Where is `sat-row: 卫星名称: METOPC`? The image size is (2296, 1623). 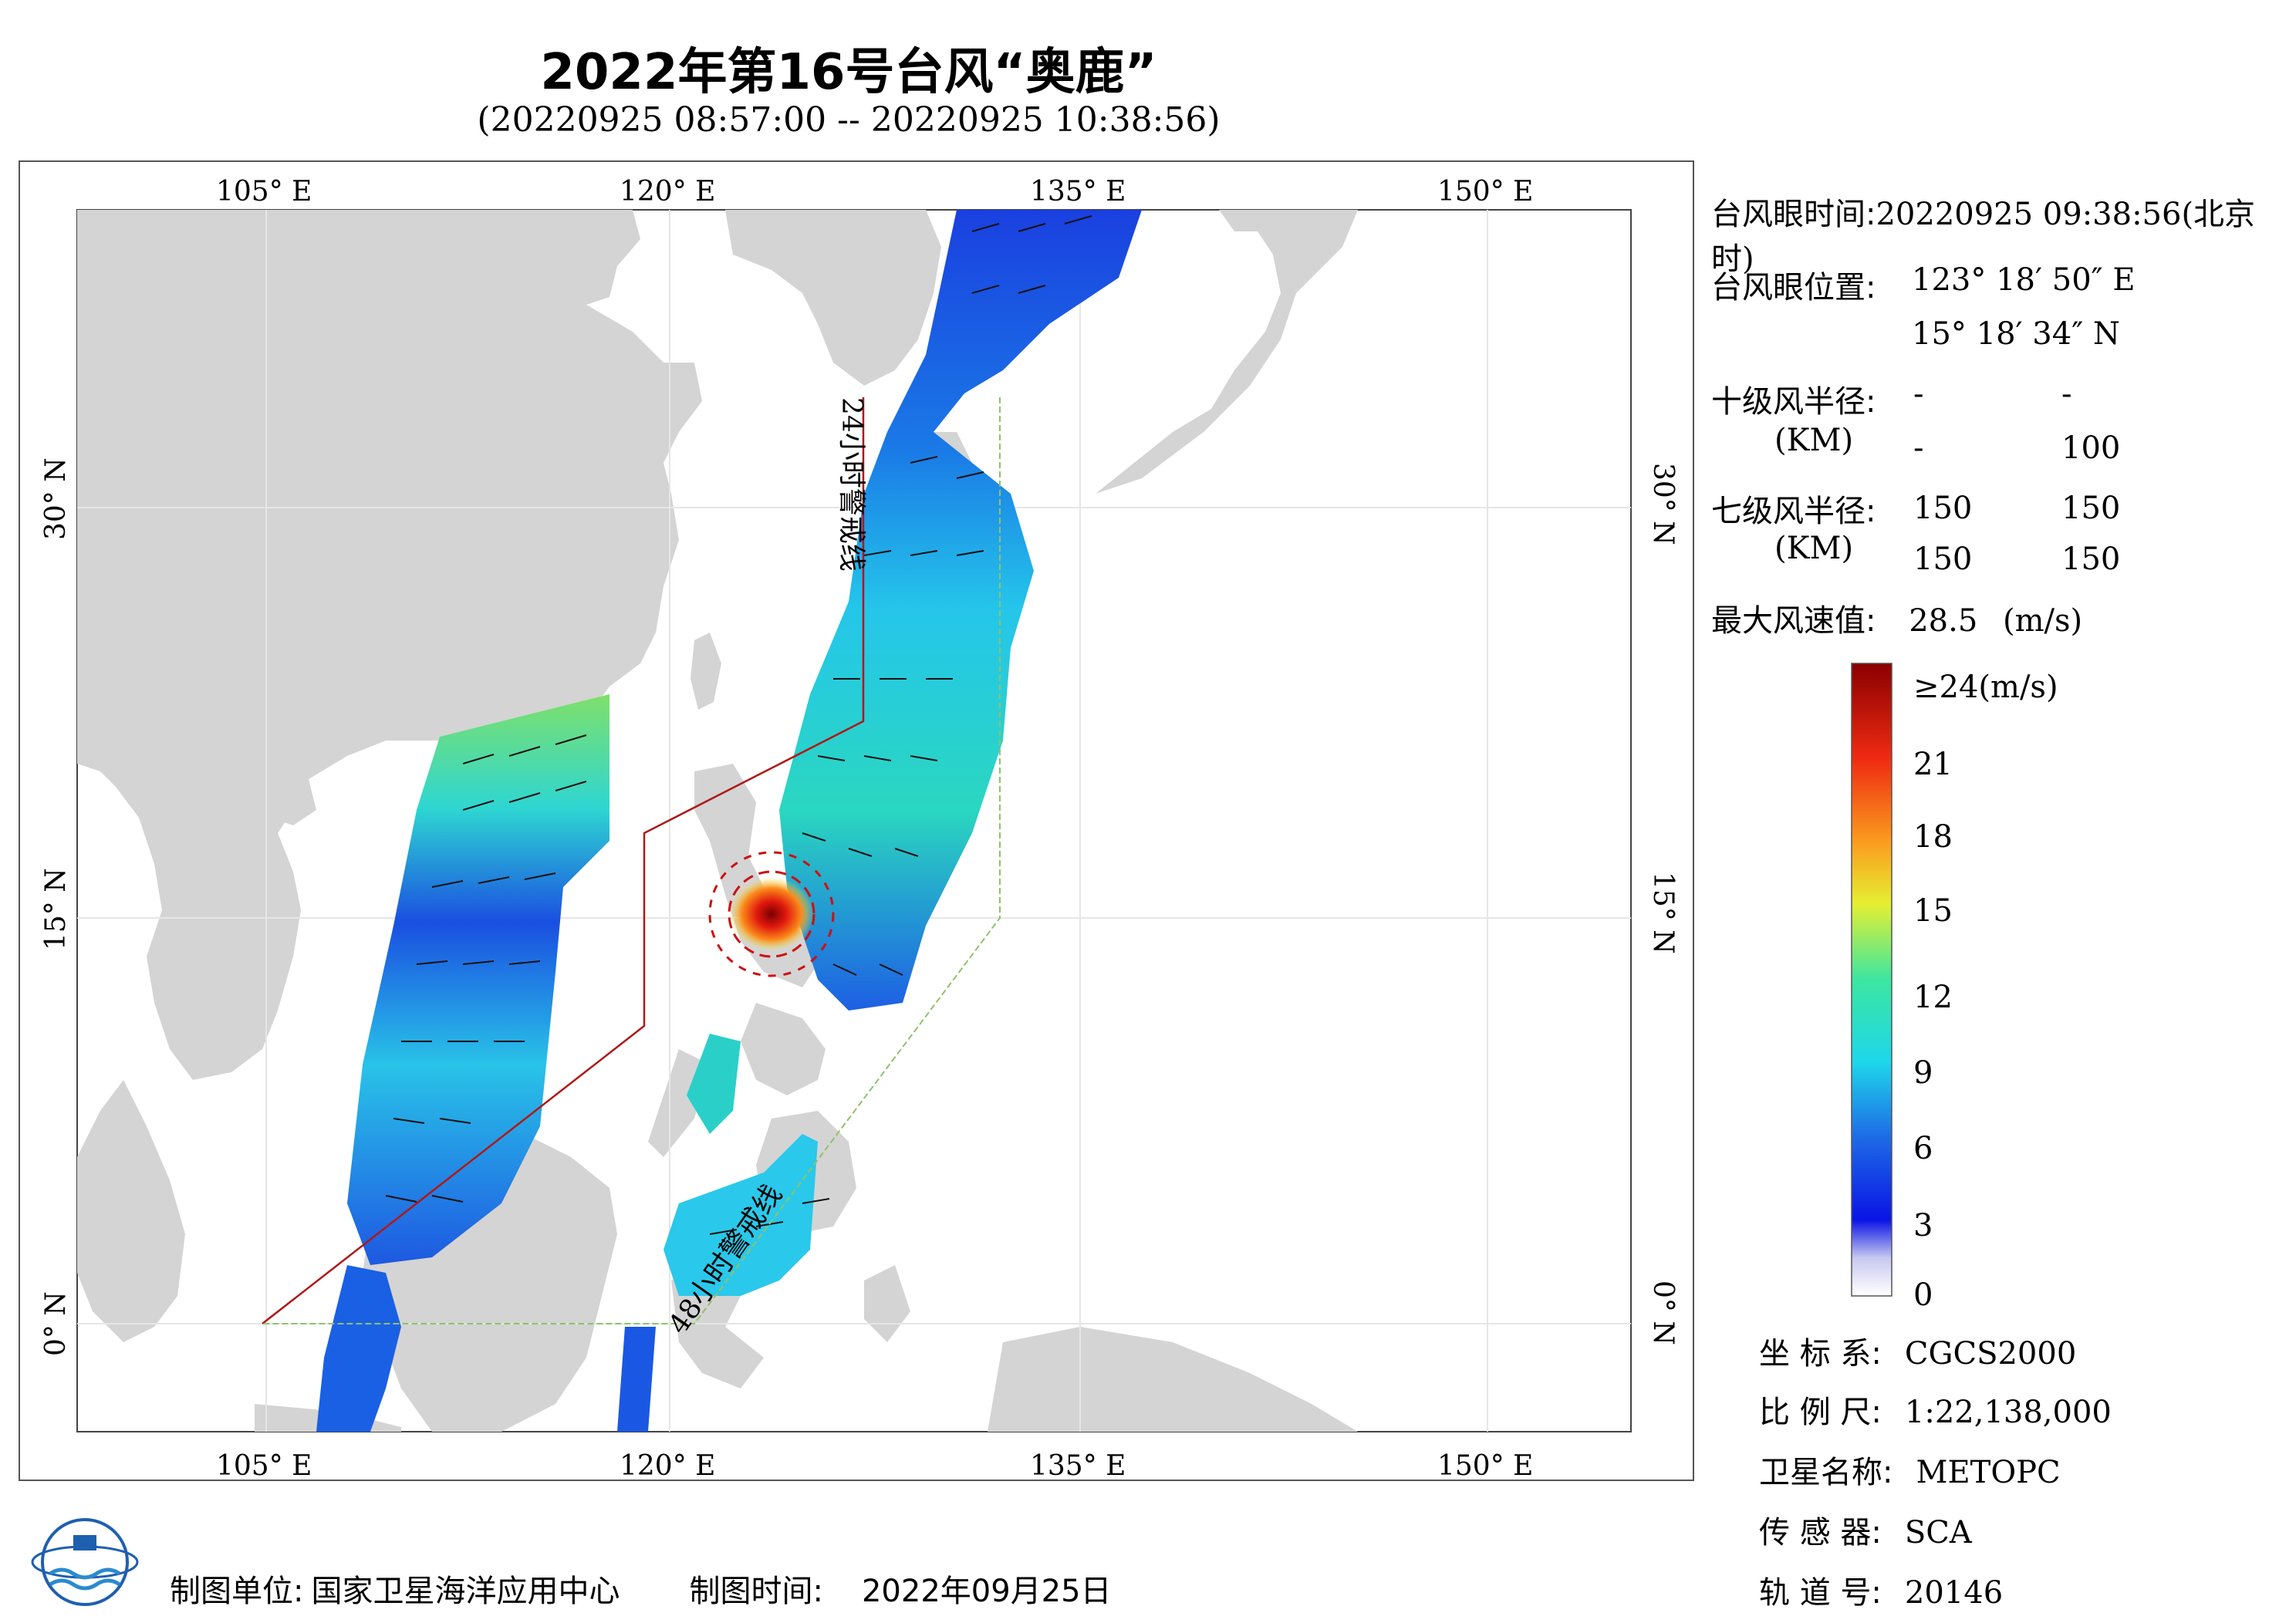
sat-row: 卫星名称: METOPC is located at coordinates (1910, 1469).